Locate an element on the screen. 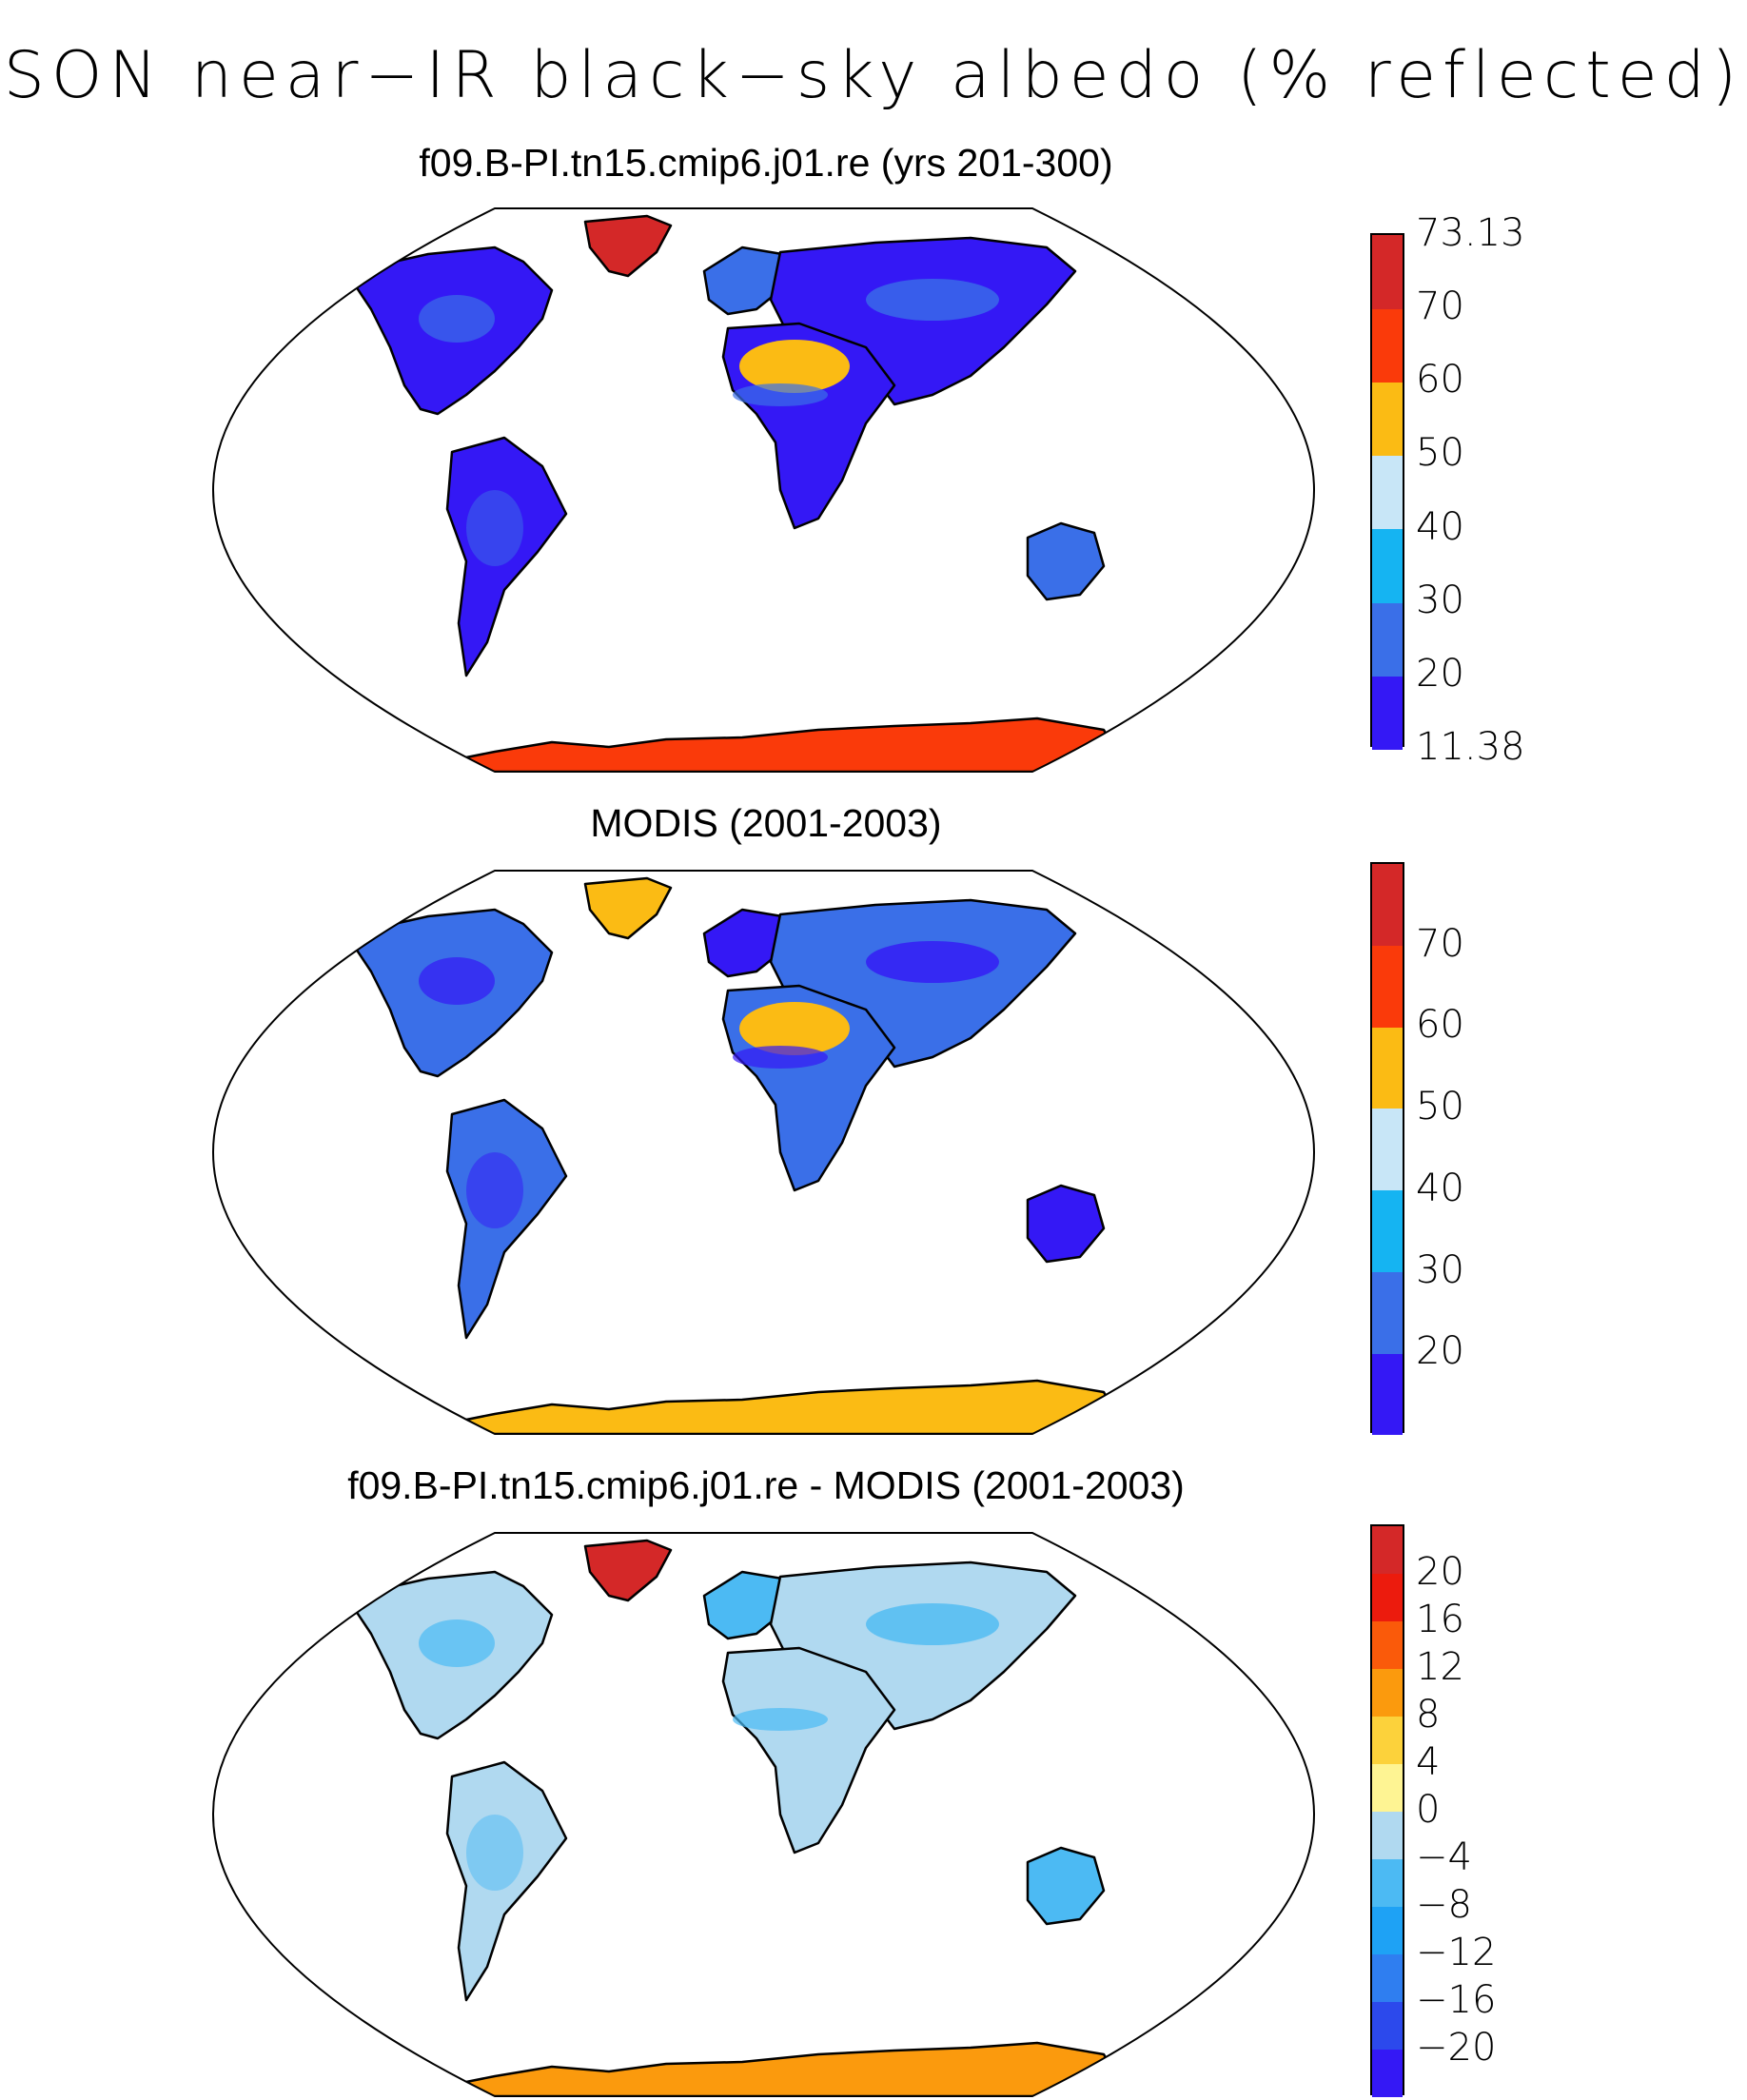 This screenshot has width=1747, height=2100. colorbar-label: 4 is located at coordinates (1428, 1762).